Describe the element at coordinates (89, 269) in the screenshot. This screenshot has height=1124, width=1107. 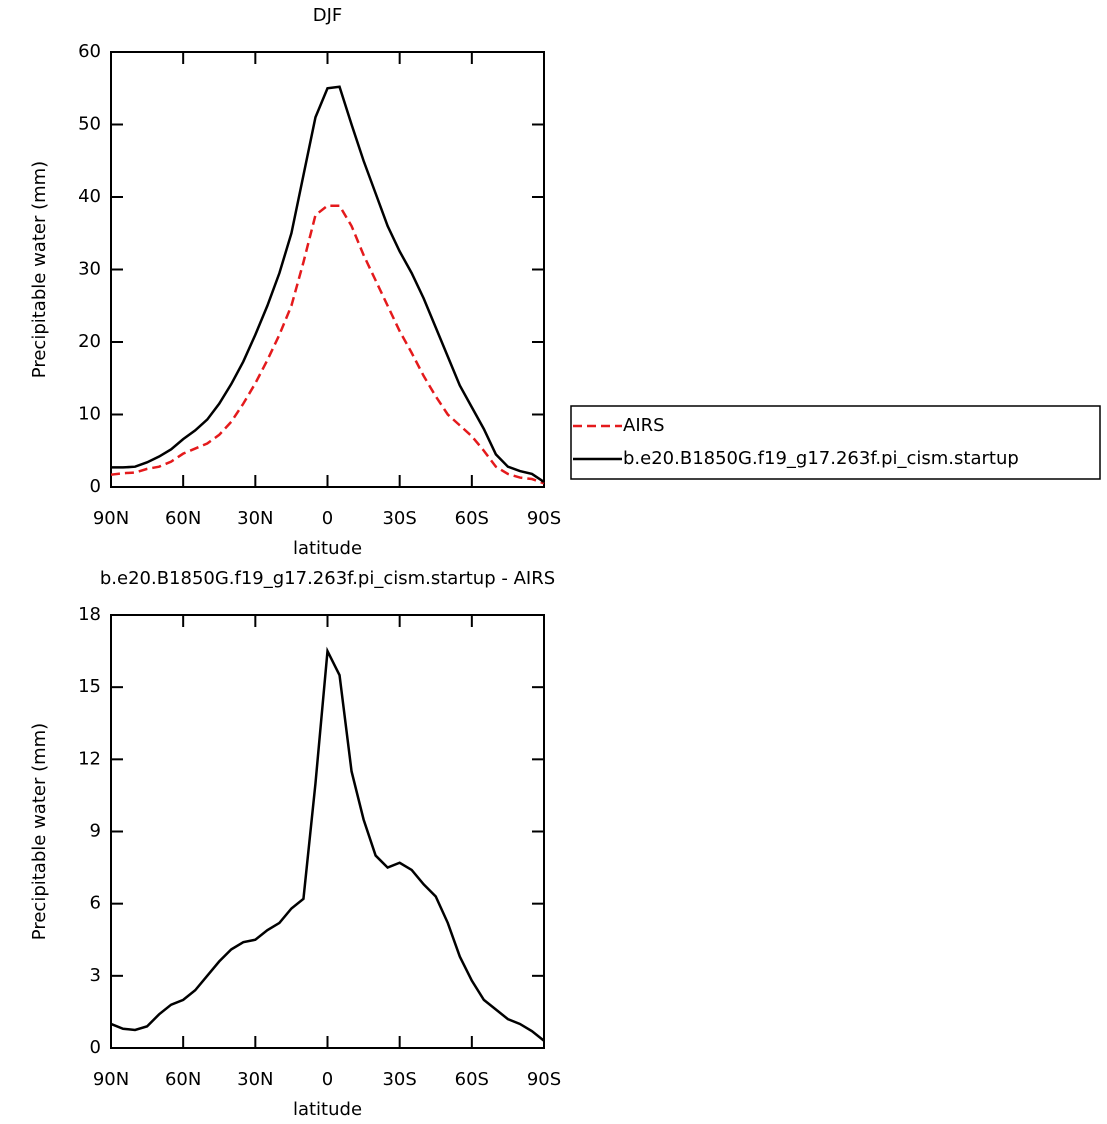
I see `y-tick-label: 30` at that location.